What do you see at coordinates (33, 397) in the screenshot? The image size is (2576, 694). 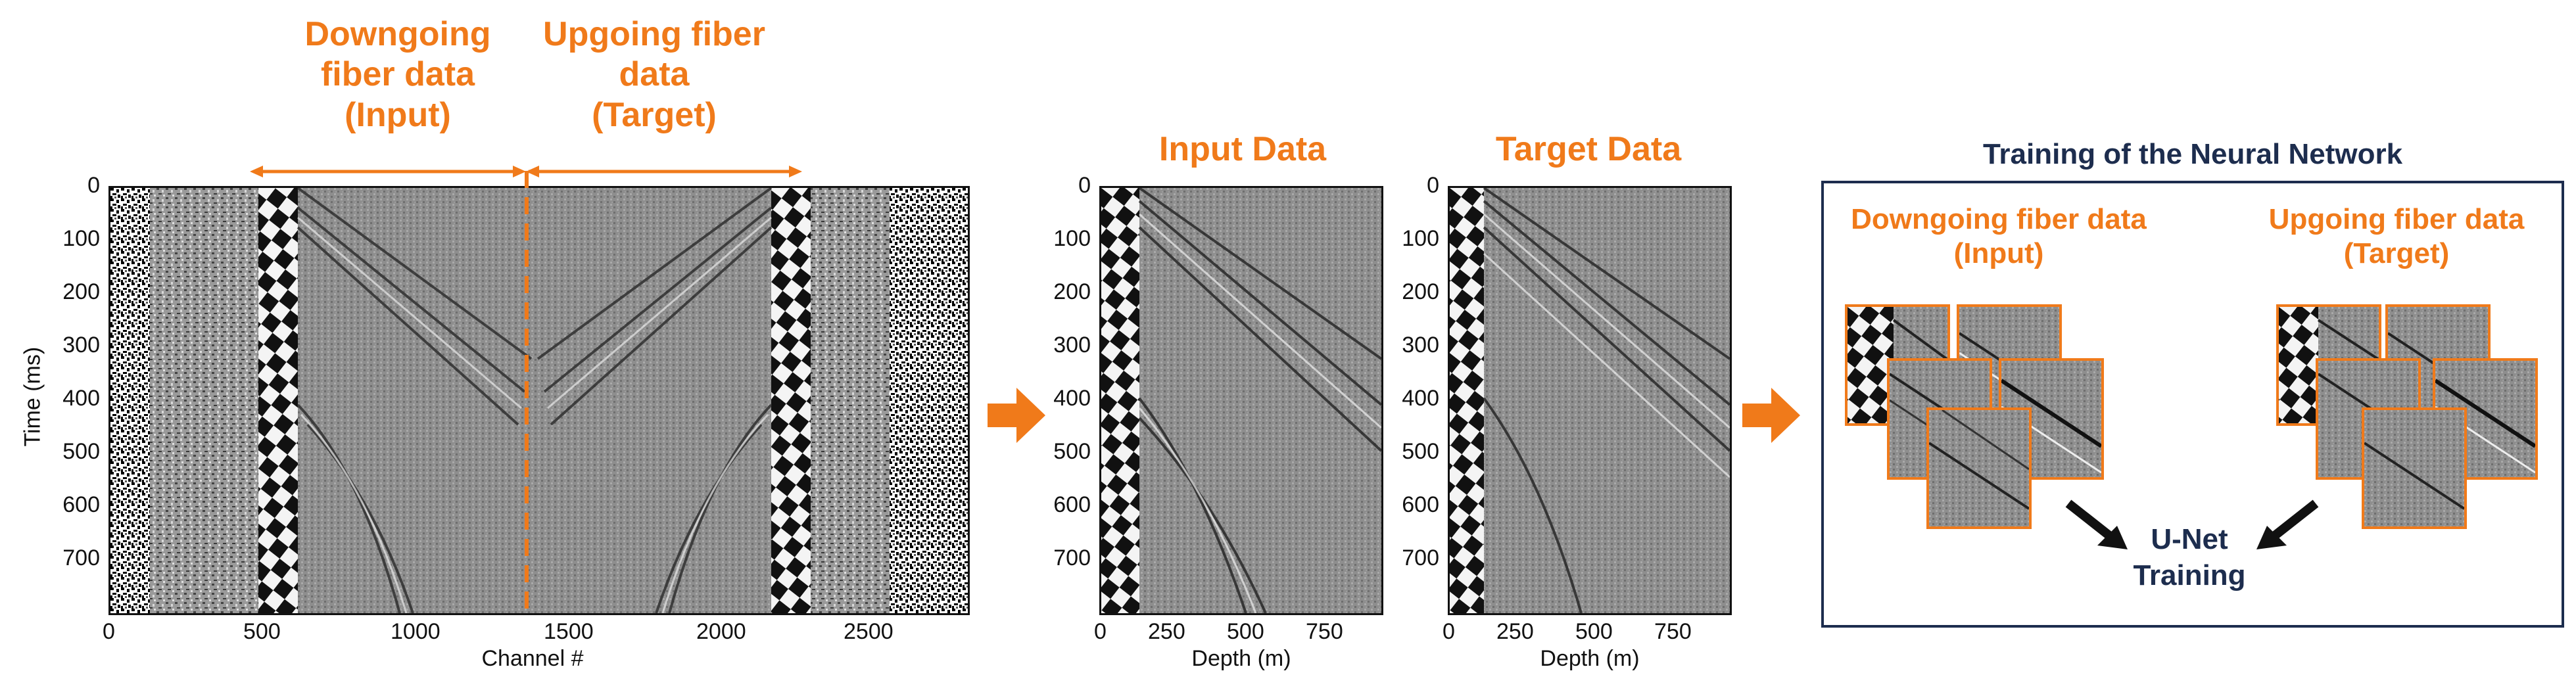 I see `main-y-axis-label: Time (ms)` at bounding box center [33, 397].